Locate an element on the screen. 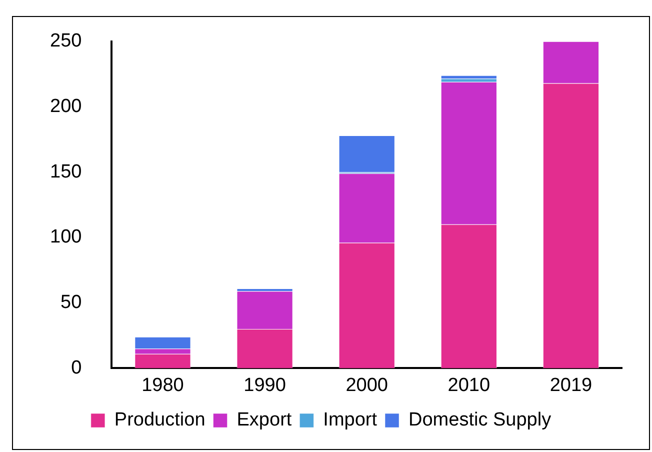 The width and height of the screenshot is (652, 452). x-tick-label: 2019 is located at coordinates (571, 385).